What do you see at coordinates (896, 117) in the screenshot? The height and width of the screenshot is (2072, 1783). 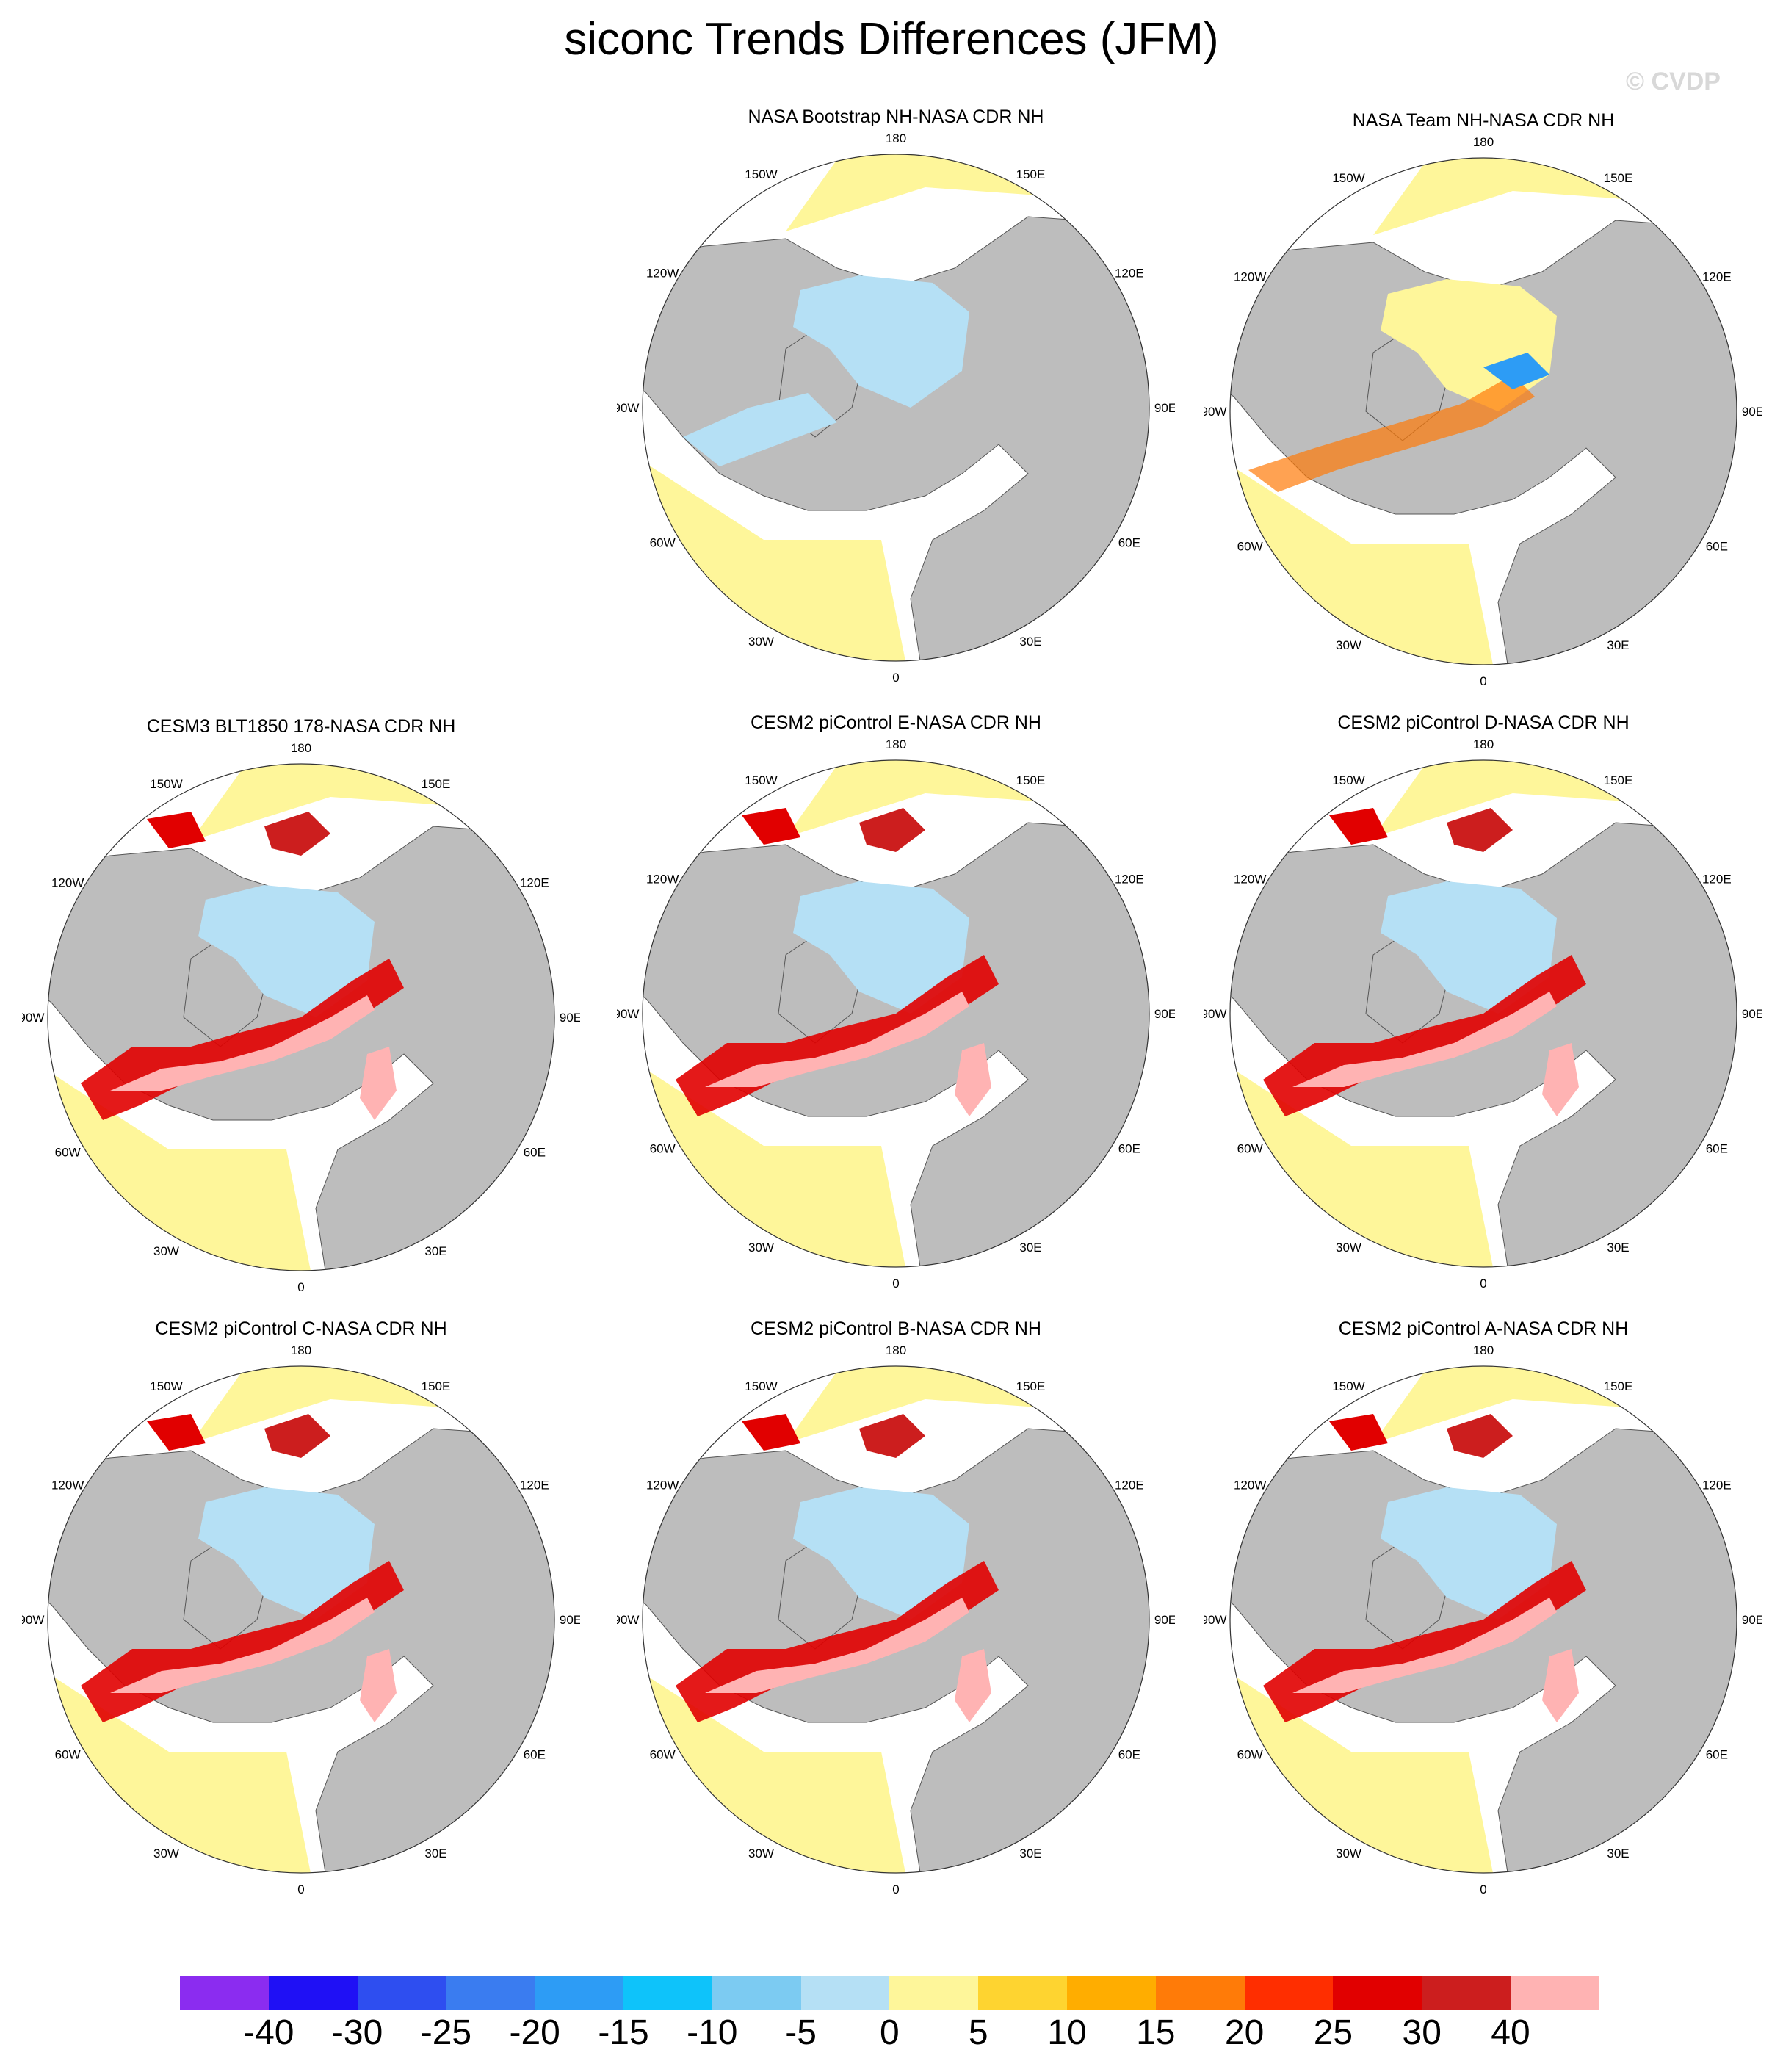 I see `panel-title: NASA Bootstrap NH-NASA CDR NH` at bounding box center [896, 117].